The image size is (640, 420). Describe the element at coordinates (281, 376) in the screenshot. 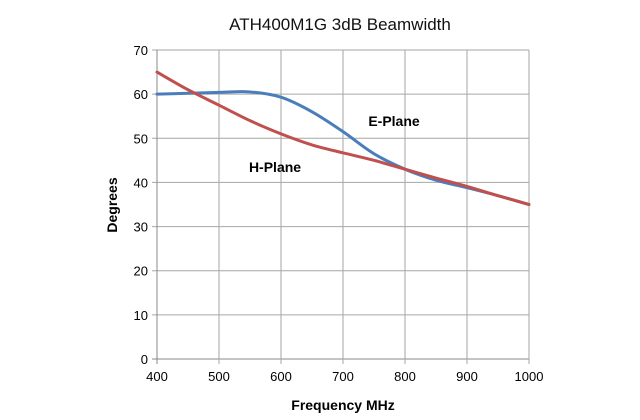

I see `x-tick-label: 600` at that location.